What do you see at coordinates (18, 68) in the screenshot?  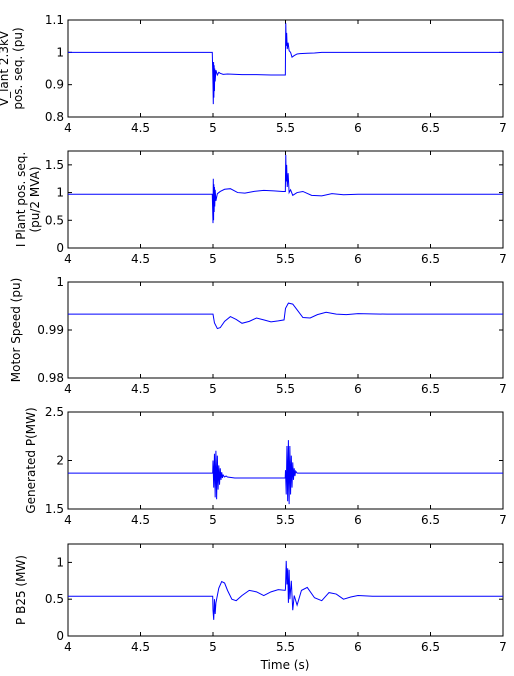 I see `y-axis-label: pos. seq. (pu)` at bounding box center [18, 68].